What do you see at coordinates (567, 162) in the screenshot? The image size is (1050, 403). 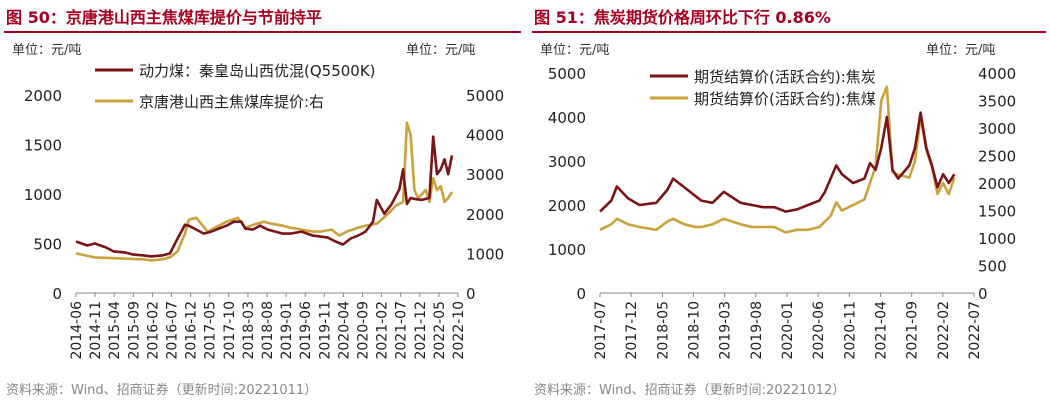 I see `y-left-tick-label: 3000` at bounding box center [567, 162].